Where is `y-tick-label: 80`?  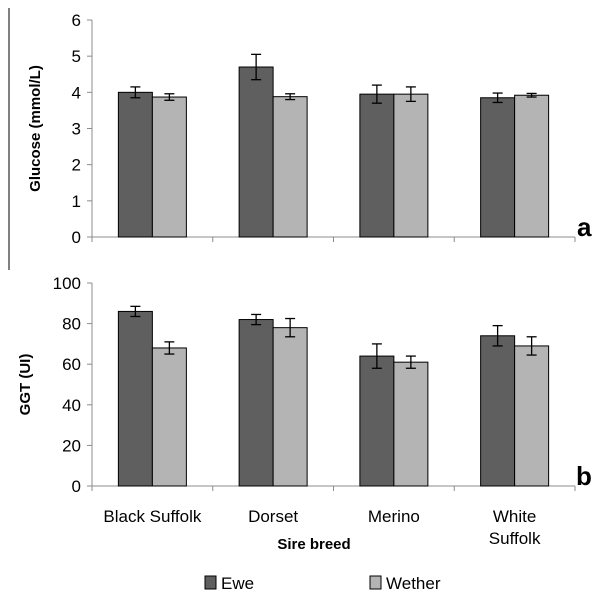
y-tick-label: 80 is located at coordinates (71, 324).